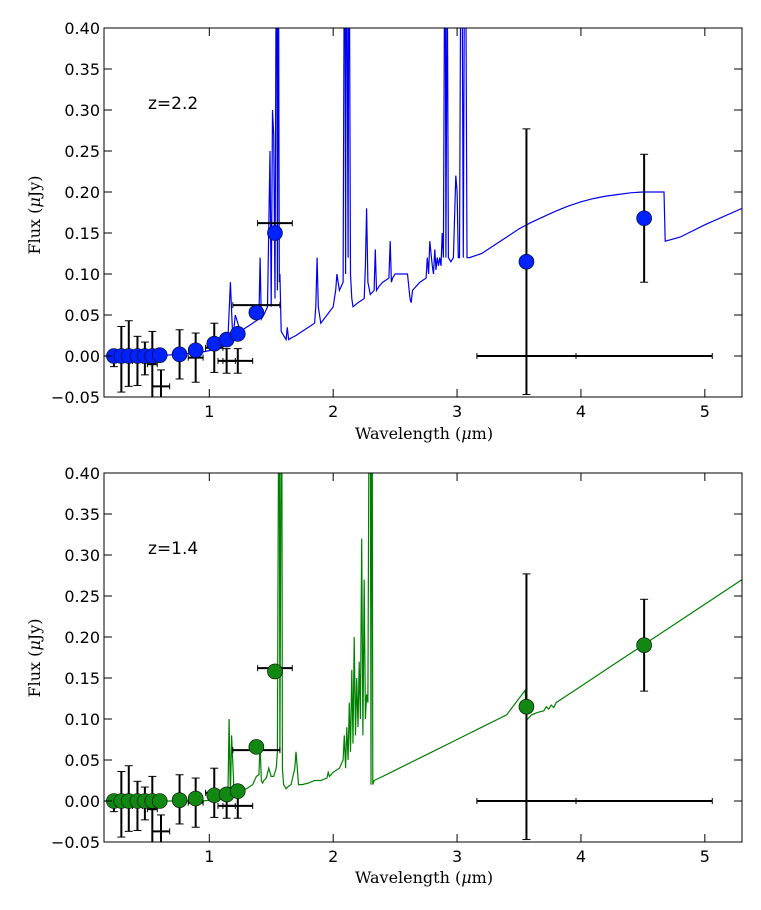  I want to click on redshift-annotation: z=2.2, so click(173, 104).